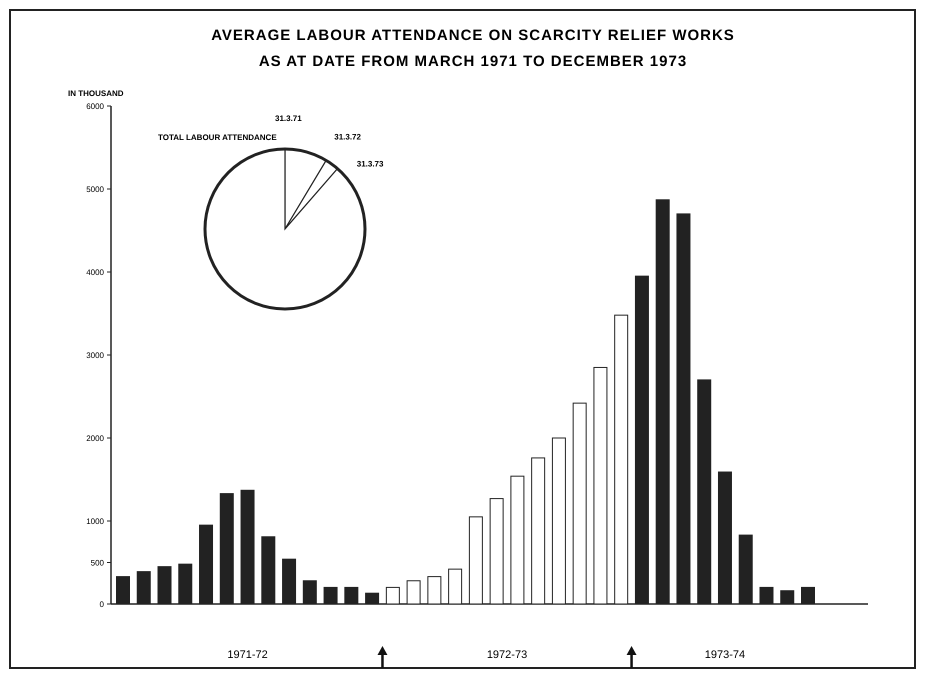 The width and height of the screenshot is (929, 674). I want to click on y-tick-label: 1000, so click(95, 521).